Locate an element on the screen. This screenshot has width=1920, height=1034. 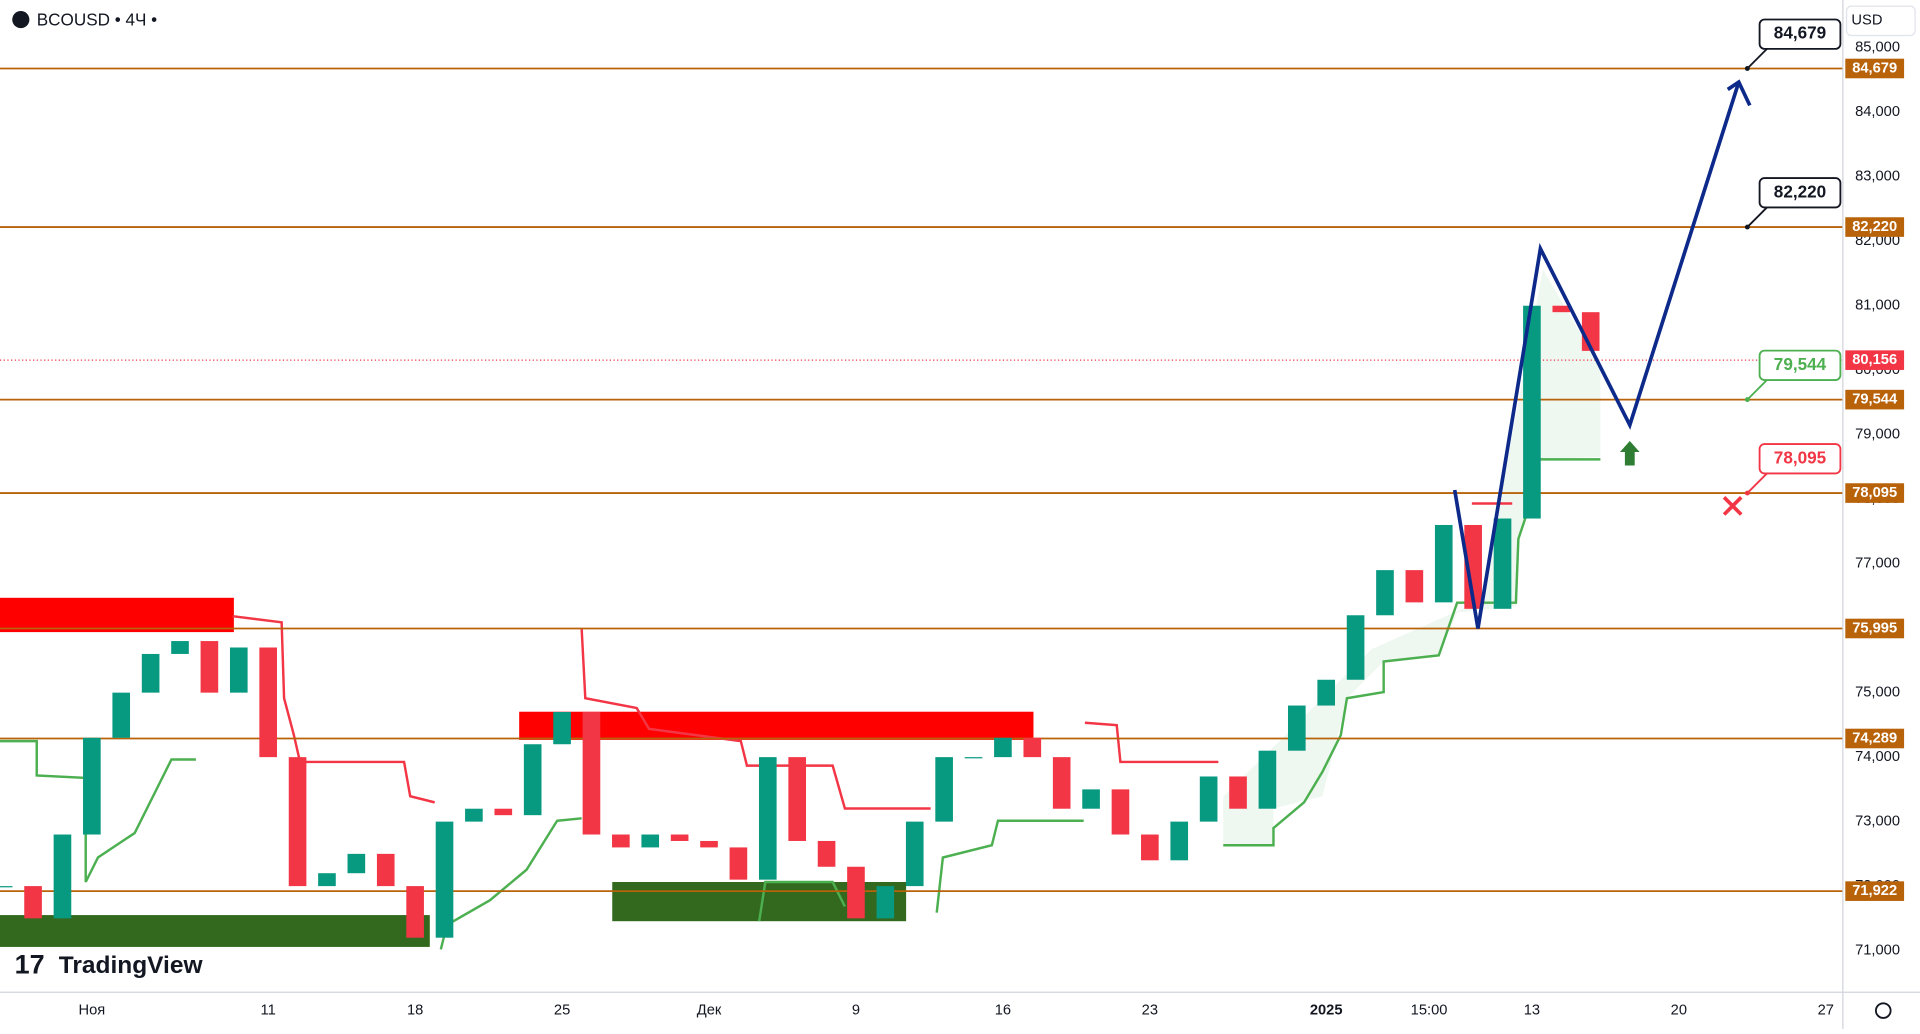
trend-fill is located at coordinates (1412, 557).